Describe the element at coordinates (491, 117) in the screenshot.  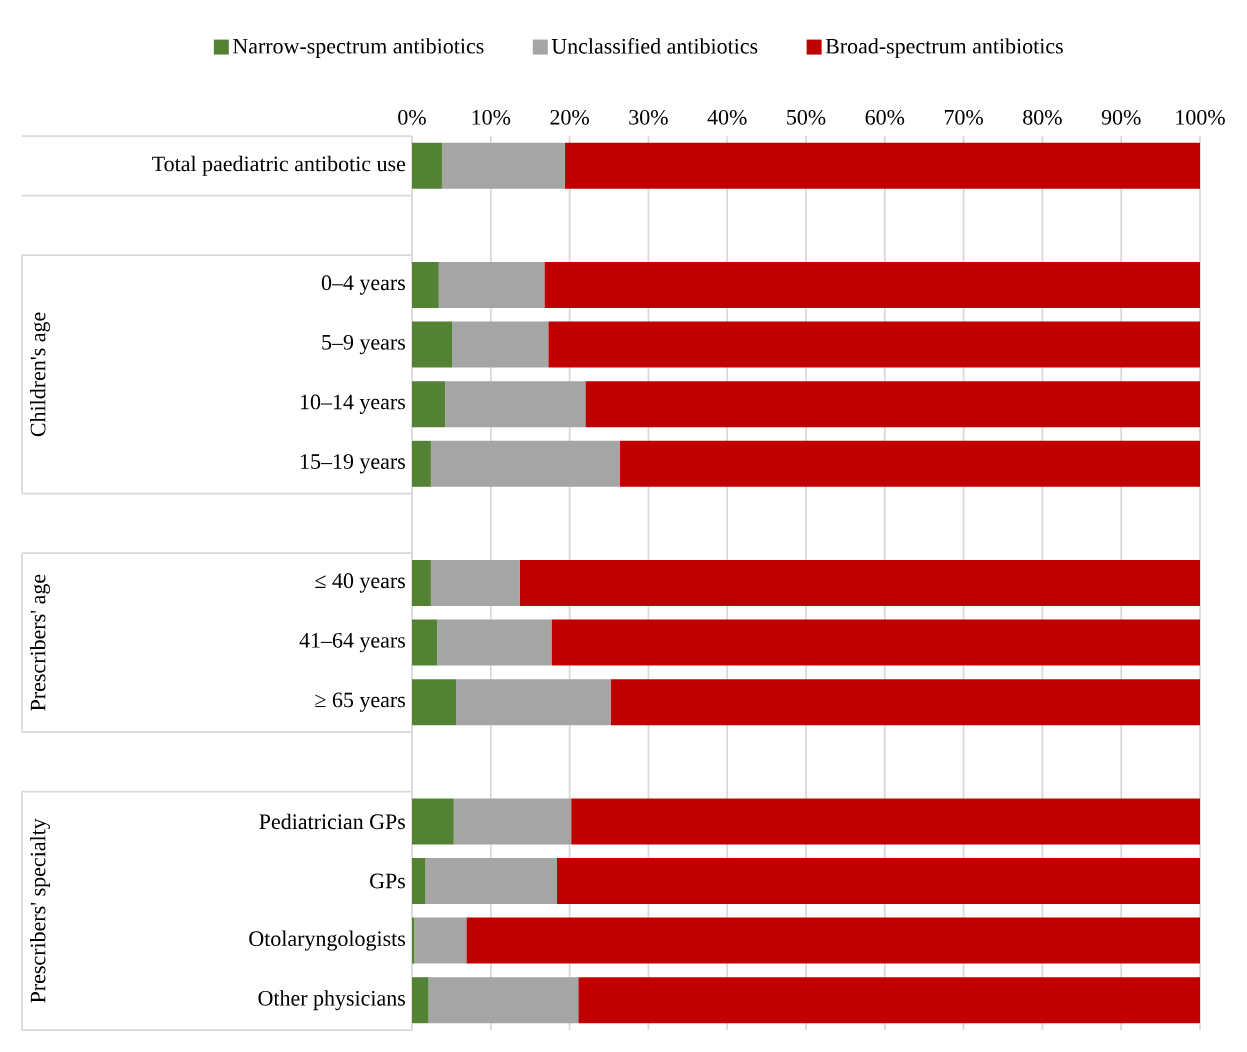
I see `x-tick-label: 10%` at that location.